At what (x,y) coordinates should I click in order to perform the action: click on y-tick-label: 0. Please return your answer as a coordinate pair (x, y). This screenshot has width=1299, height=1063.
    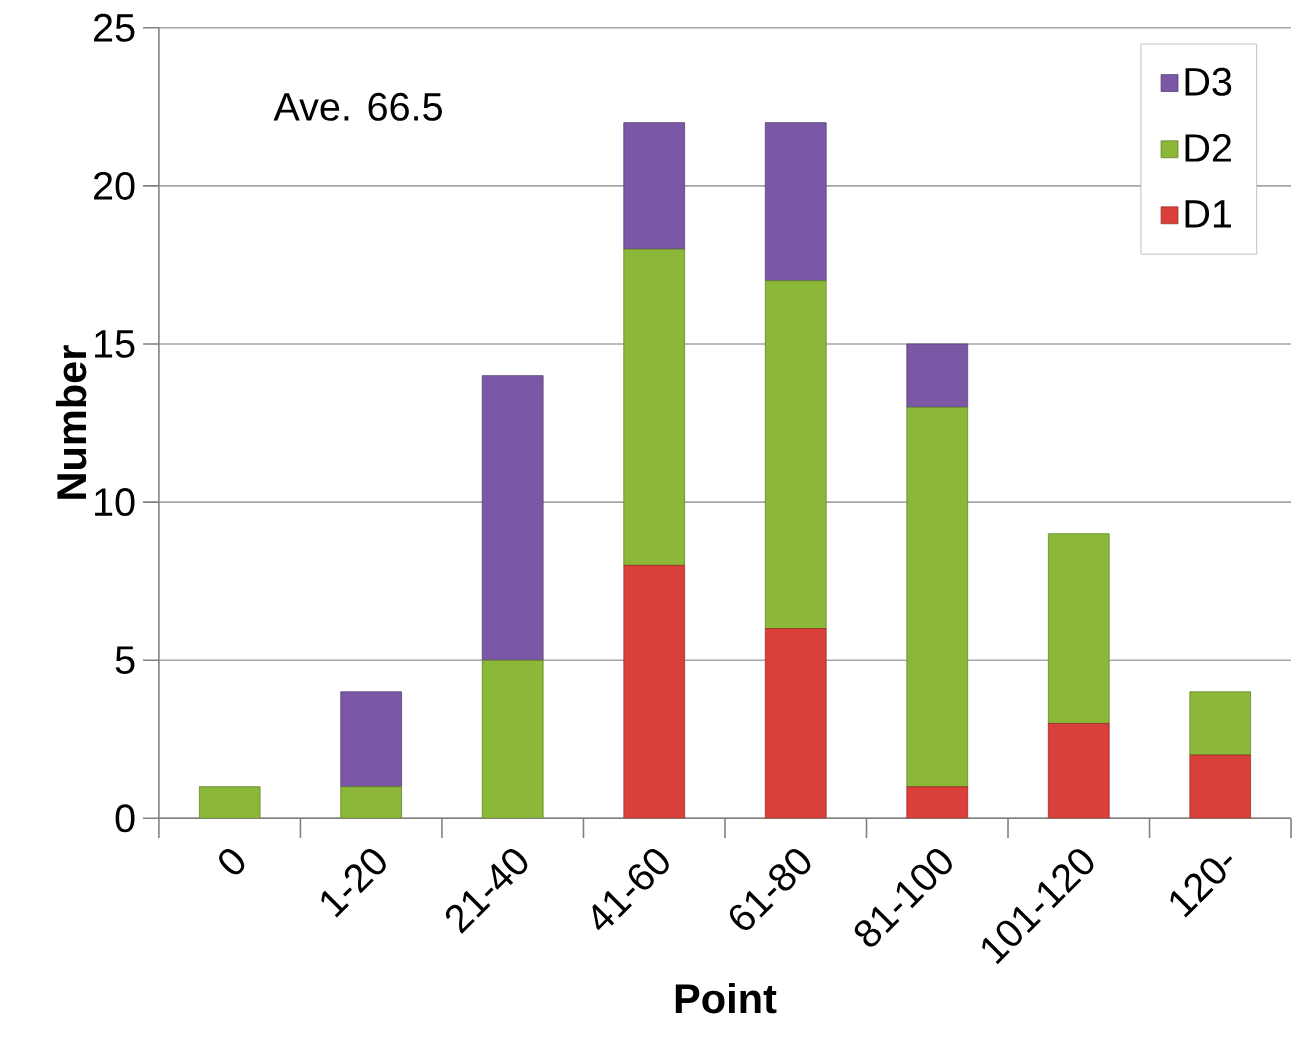
    Looking at the image, I should click on (125, 818).